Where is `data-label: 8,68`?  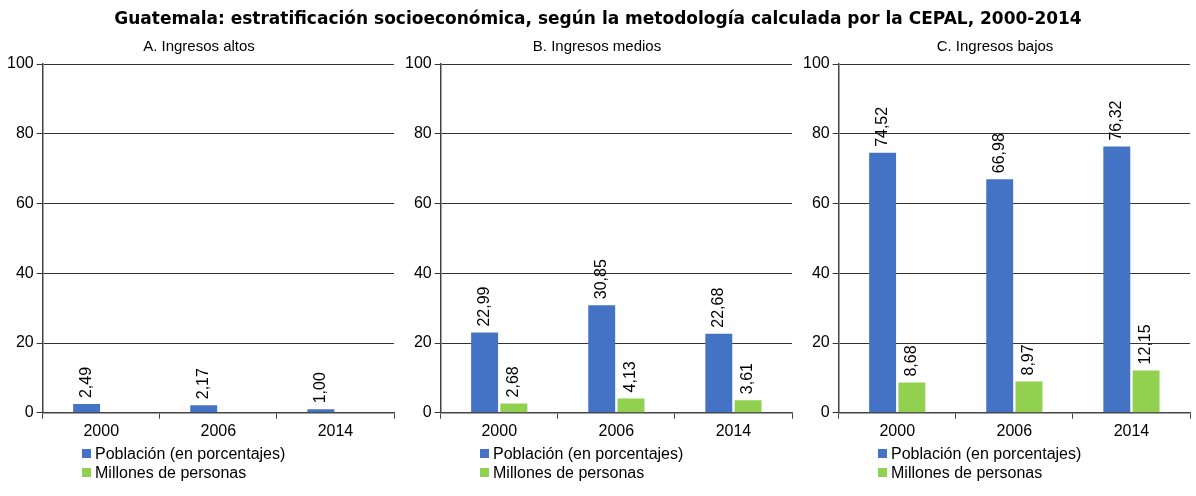
data-label: 8,68 is located at coordinates (911, 361).